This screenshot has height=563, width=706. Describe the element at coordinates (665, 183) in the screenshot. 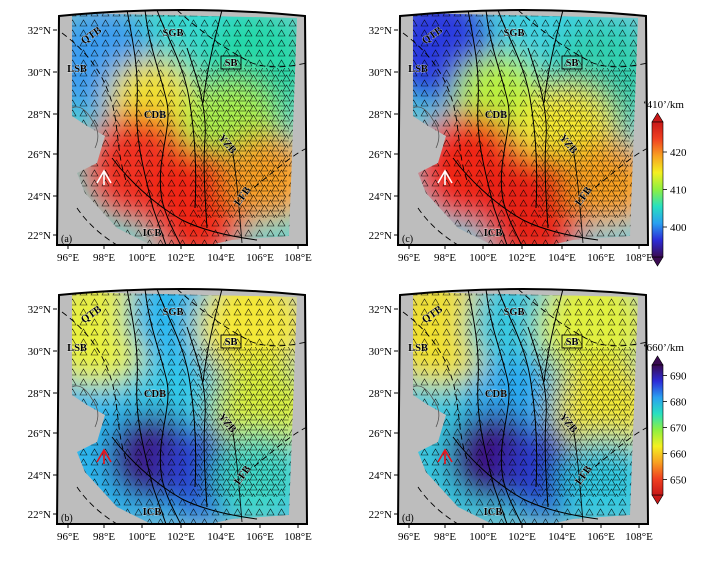

I see `colorbar-0: 400 410 420 ‘410’/km` at that location.